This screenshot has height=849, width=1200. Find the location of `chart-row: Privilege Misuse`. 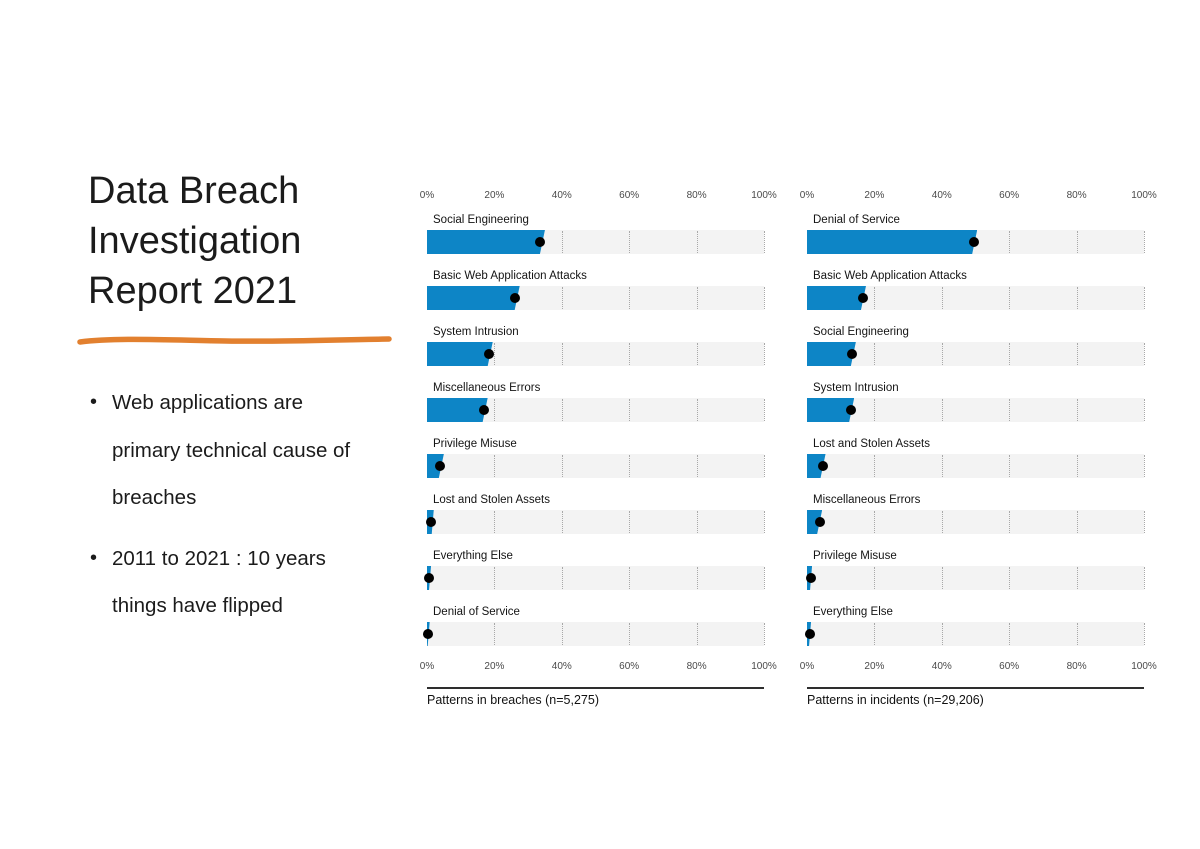

chart-row: Privilege Misuse is located at coordinates (975, 569).